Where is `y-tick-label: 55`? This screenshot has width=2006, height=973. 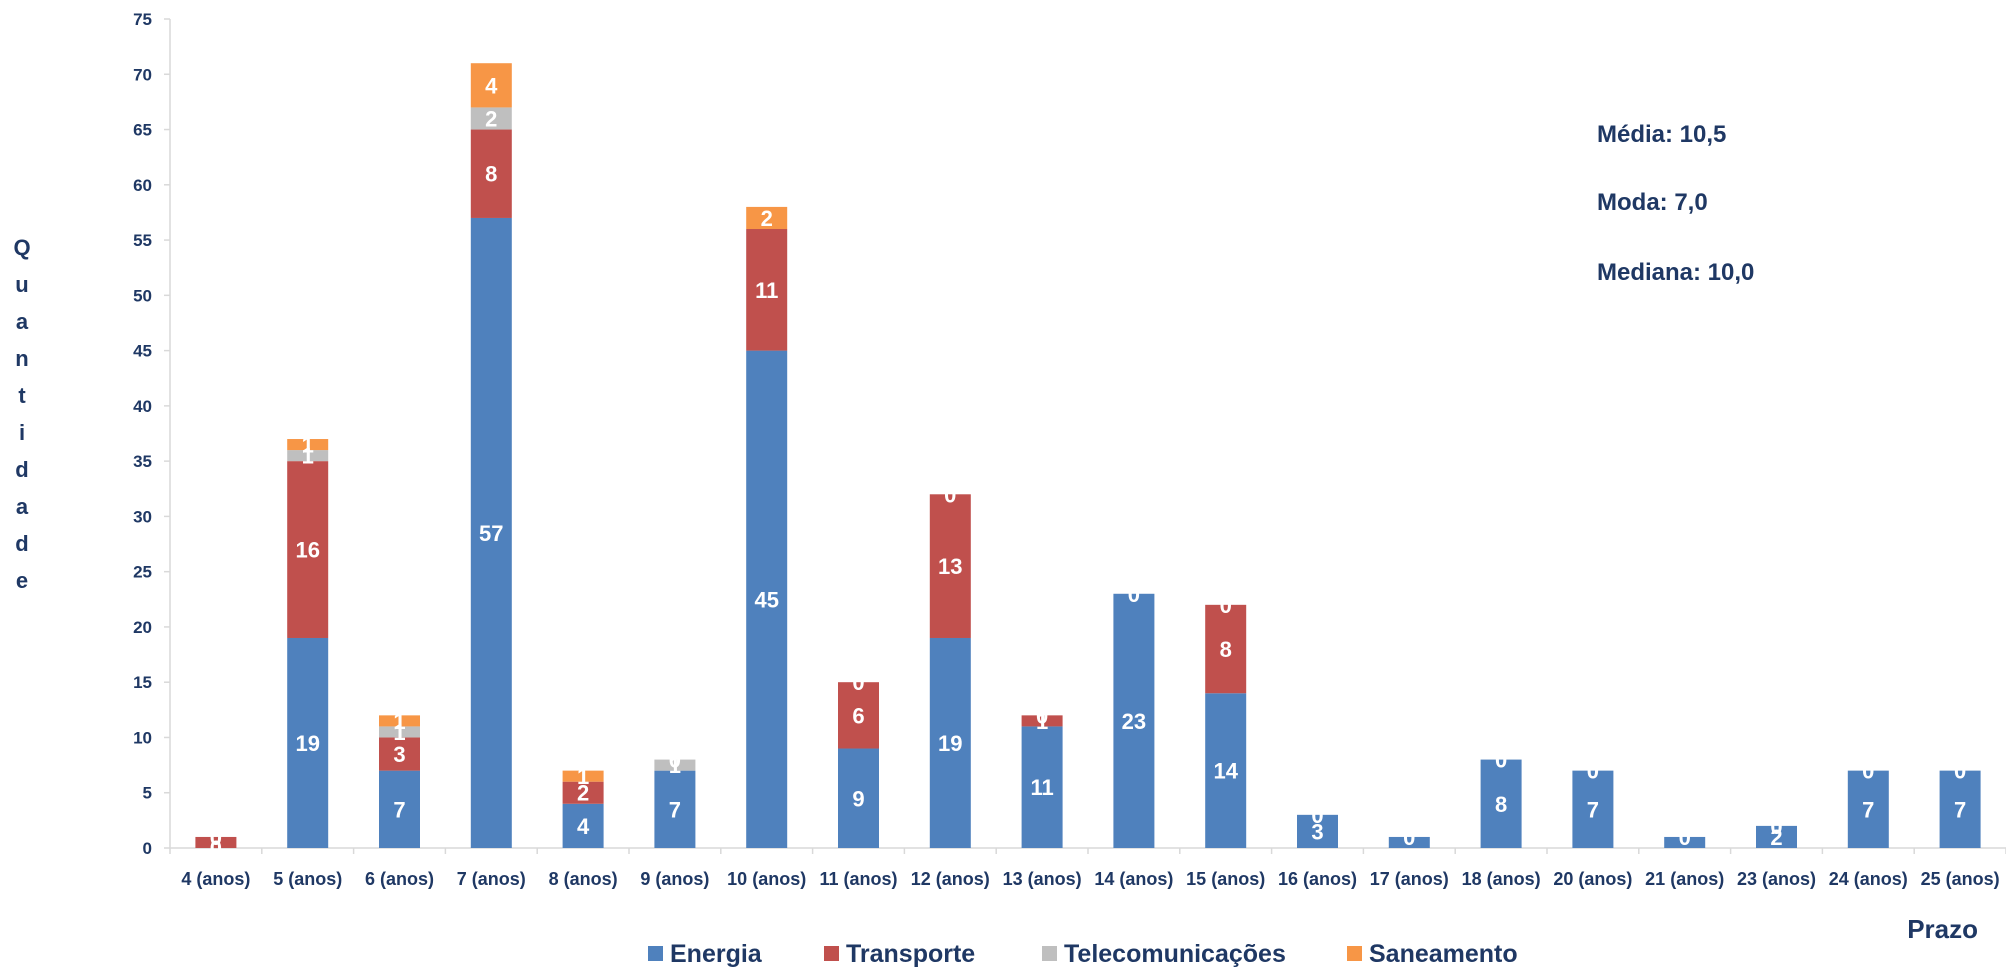
y-tick-label: 55 is located at coordinates (142, 240).